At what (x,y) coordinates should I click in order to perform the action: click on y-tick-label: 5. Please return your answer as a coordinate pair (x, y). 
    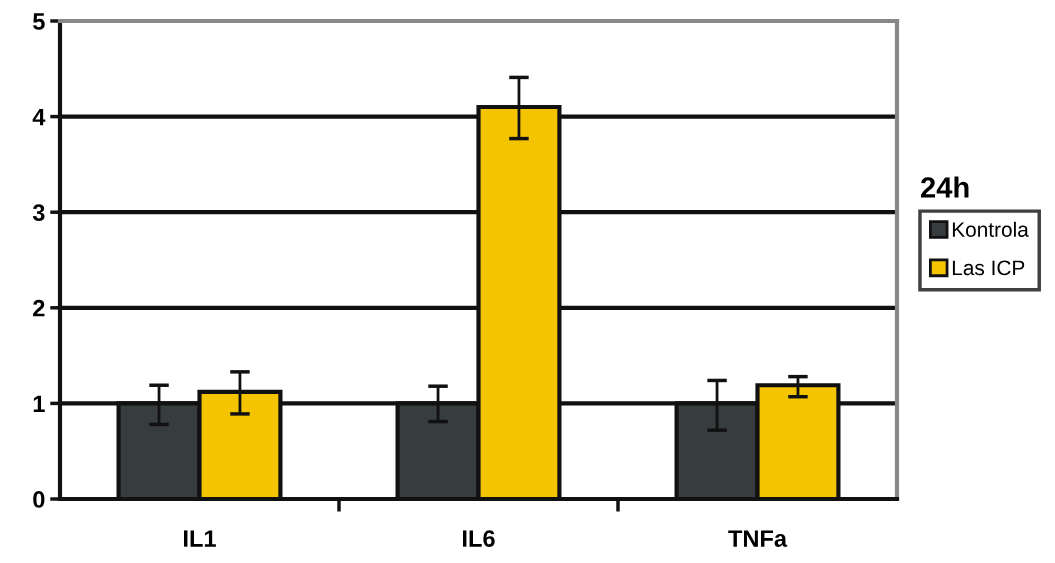
    Looking at the image, I should click on (39, 21).